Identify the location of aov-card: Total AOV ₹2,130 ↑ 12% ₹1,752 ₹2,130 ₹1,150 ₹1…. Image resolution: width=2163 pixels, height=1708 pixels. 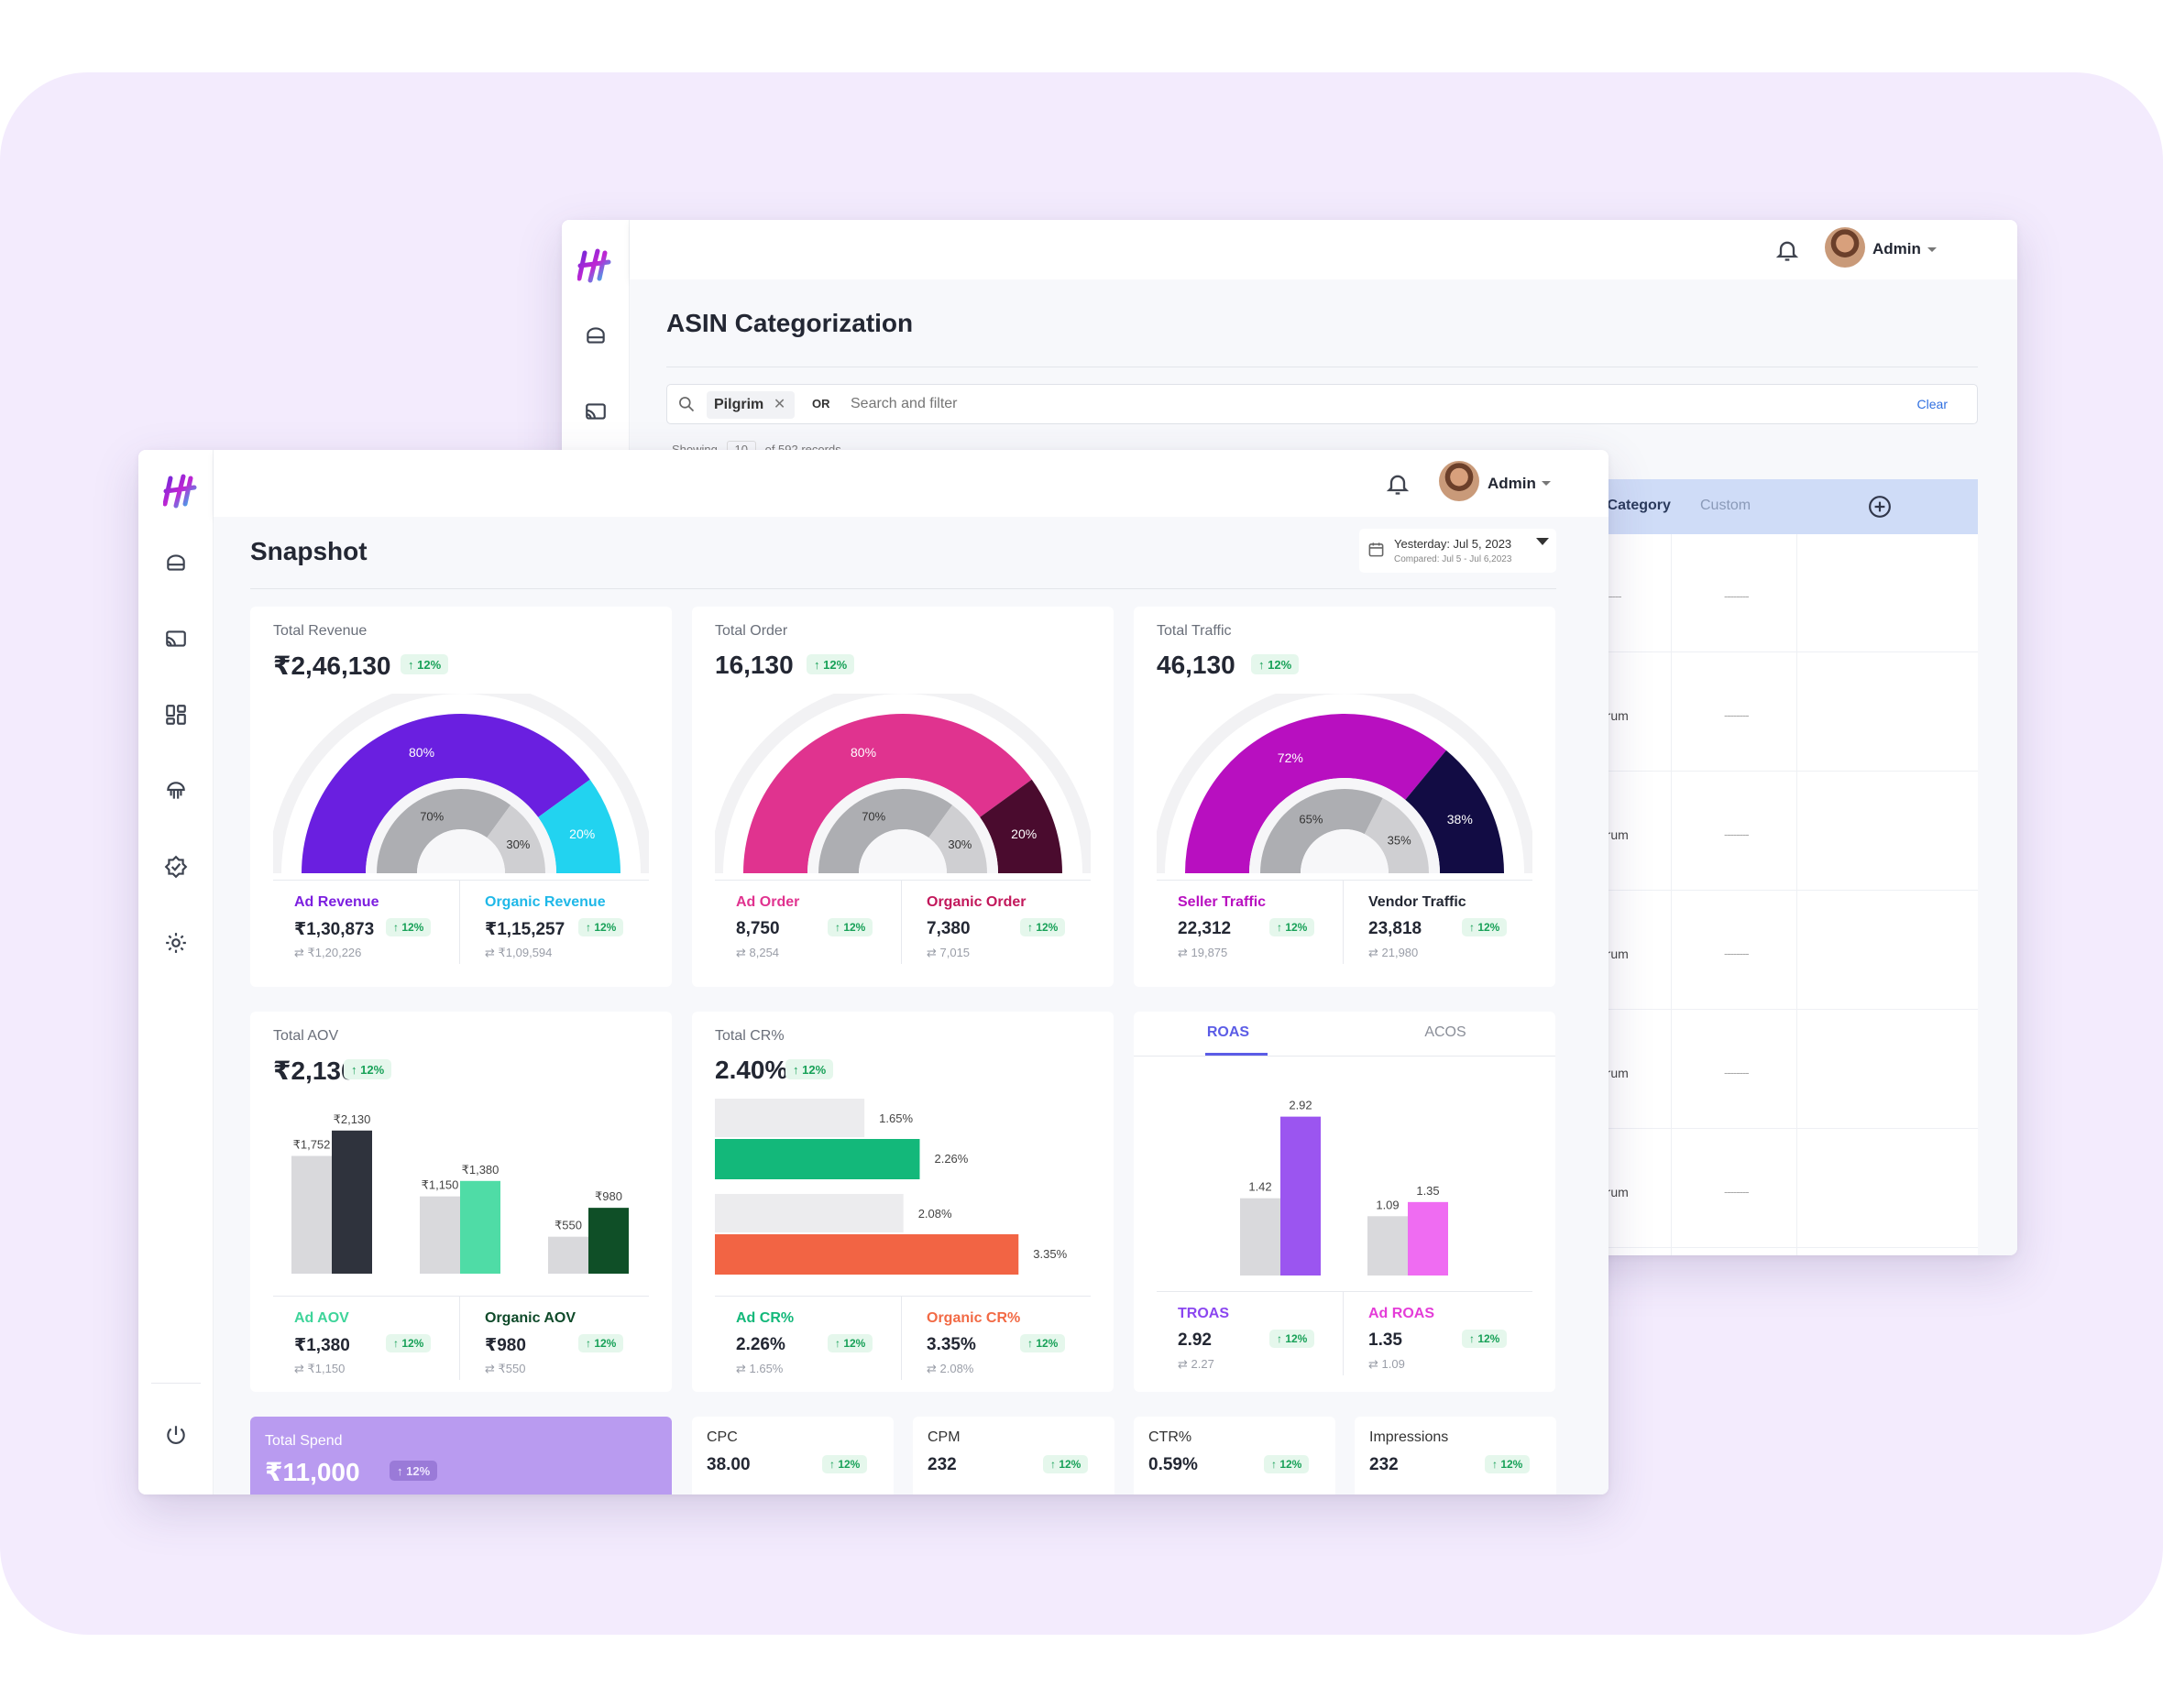
(461, 1202).